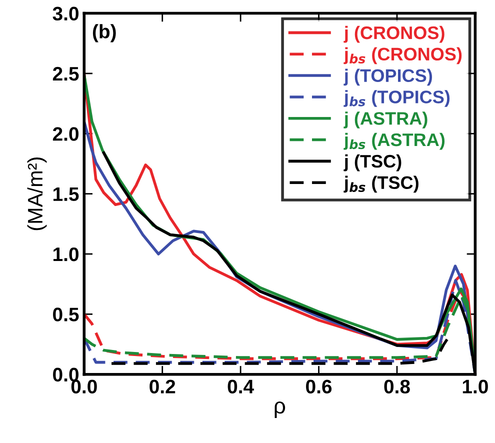 This screenshot has width=495, height=443. What do you see at coordinates (475, 387) in the screenshot?
I see `x-tick-label: 1.0` at bounding box center [475, 387].